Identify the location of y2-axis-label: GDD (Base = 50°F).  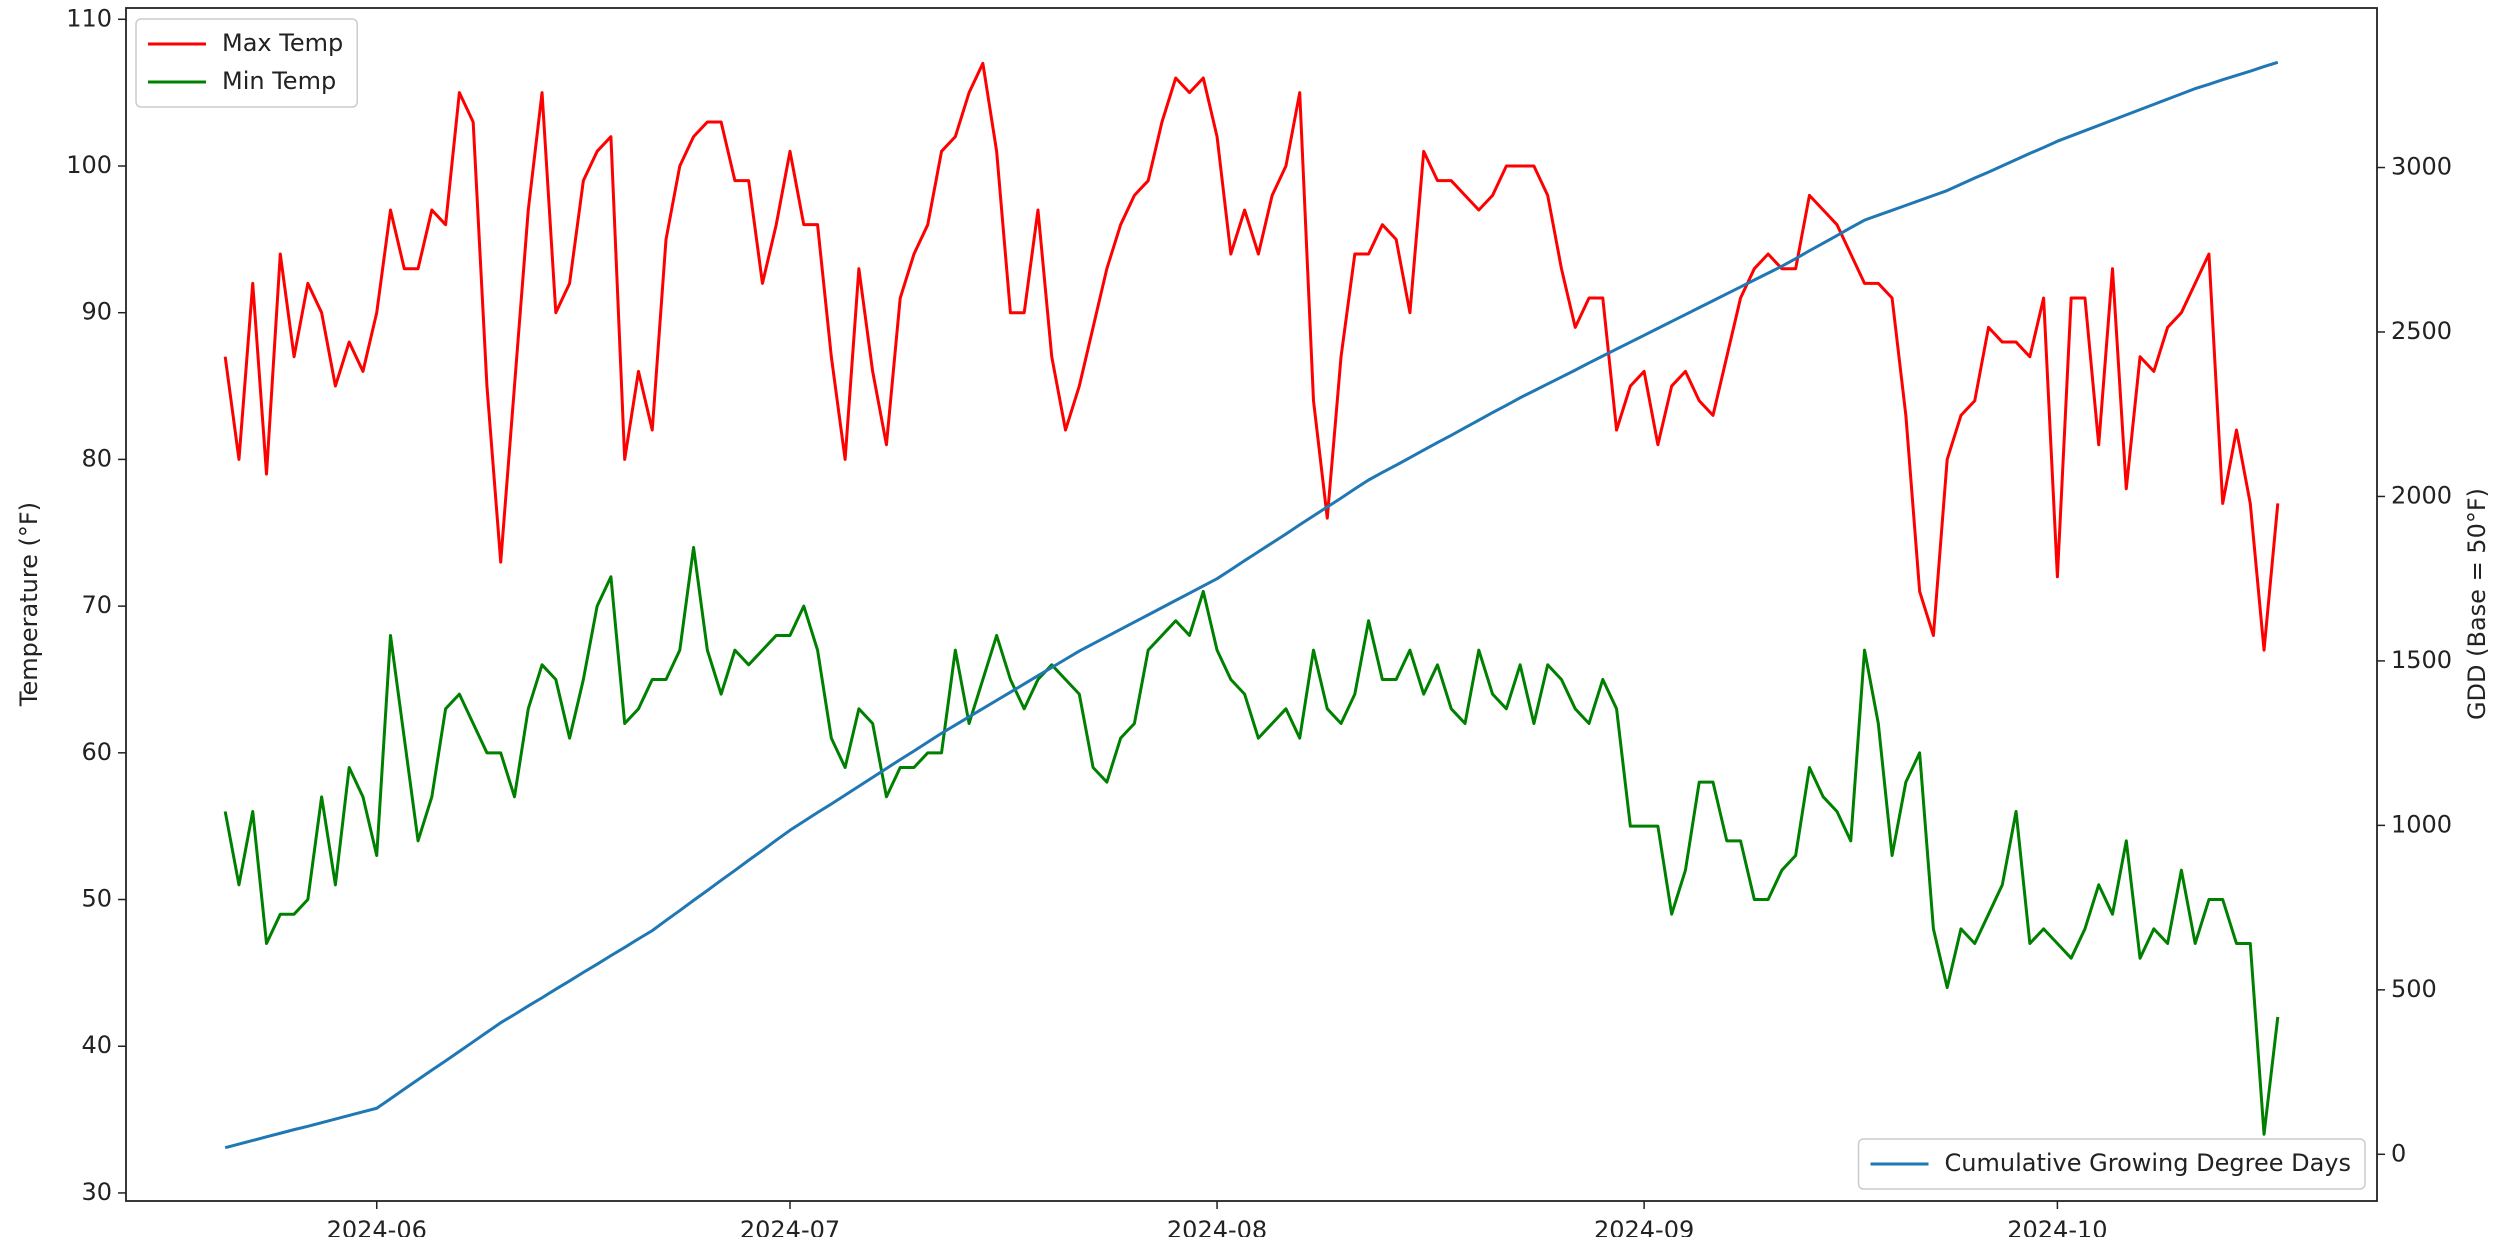
(2477, 604).